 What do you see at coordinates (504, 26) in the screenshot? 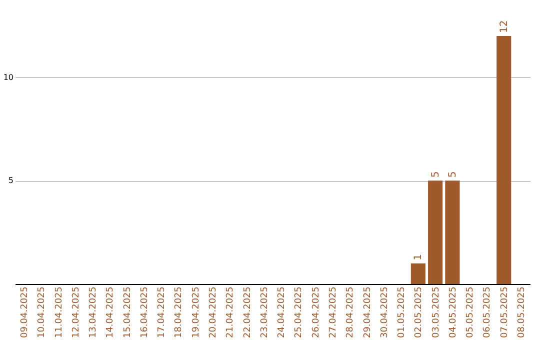
I see `data-label: 12` at bounding box center [504, 26].